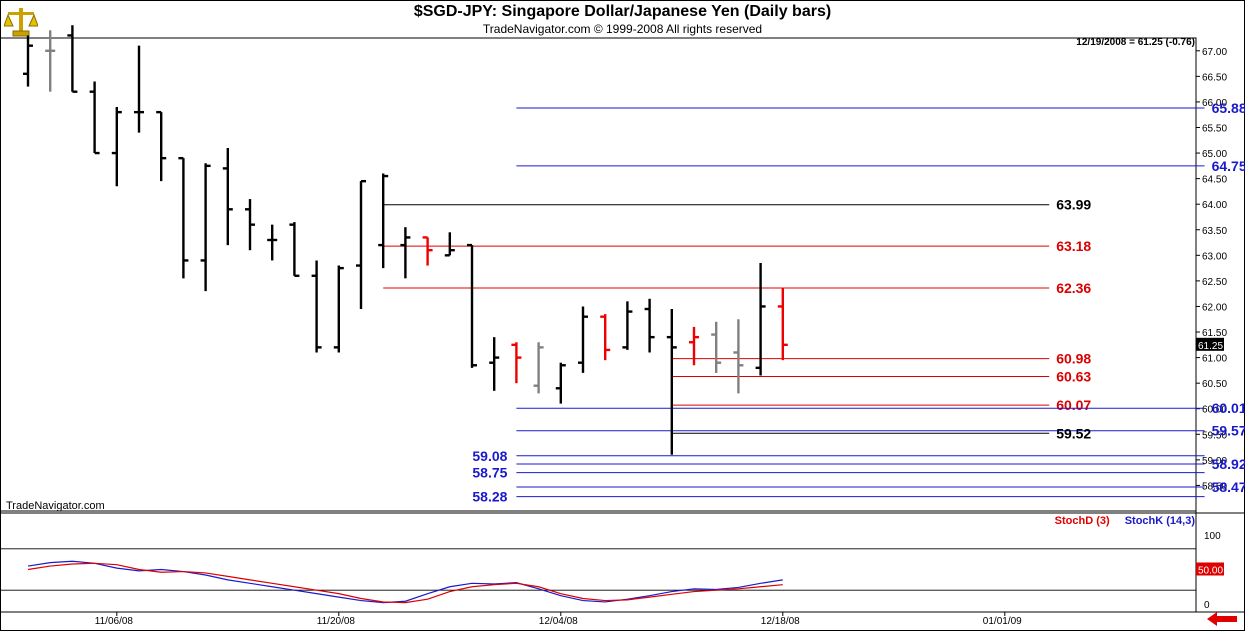 The image size is (1245, 631). What do you see at coordinates (1207, 605) in the screenshot?
I see `stoch-tick-label: 0` at bounding box center [1207, 605].